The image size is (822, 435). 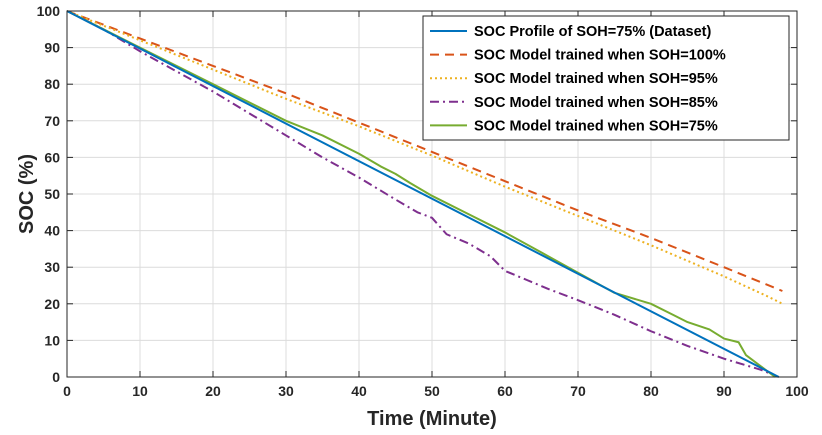 What do you see at coordinates (596, 126) in the screenshot?
I see `legend-label: SOC Model trained when SOH=75%` at bounding box center [596, 126].